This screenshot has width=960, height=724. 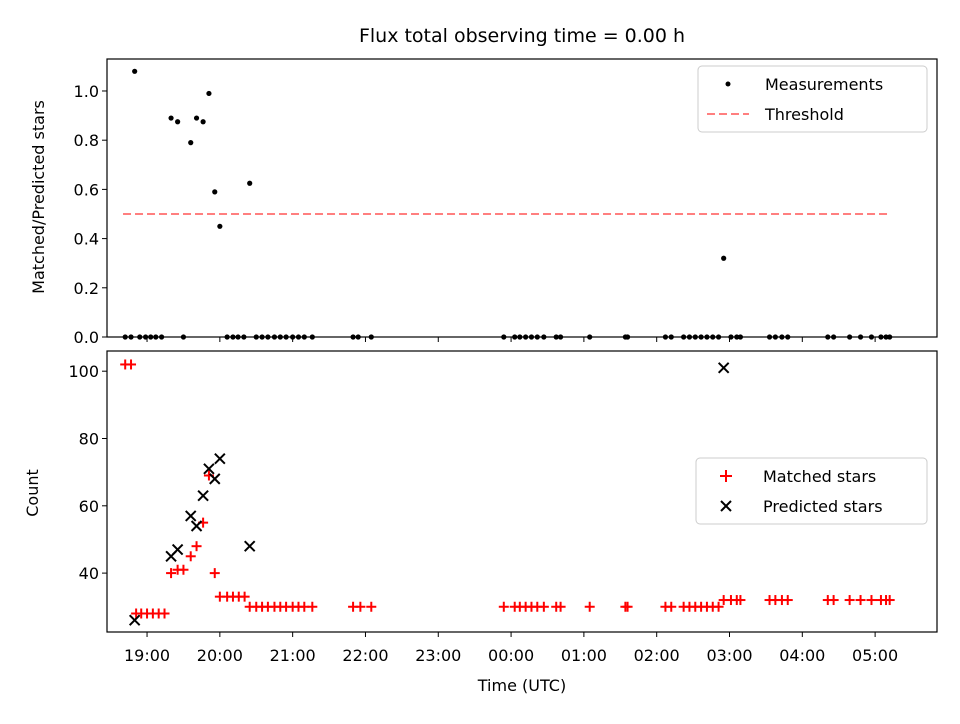 What do you see at coordinates (804, 114) in the screenshot?
I see `threshold-legend-label: Threshold` at bounding box center [804, 114].